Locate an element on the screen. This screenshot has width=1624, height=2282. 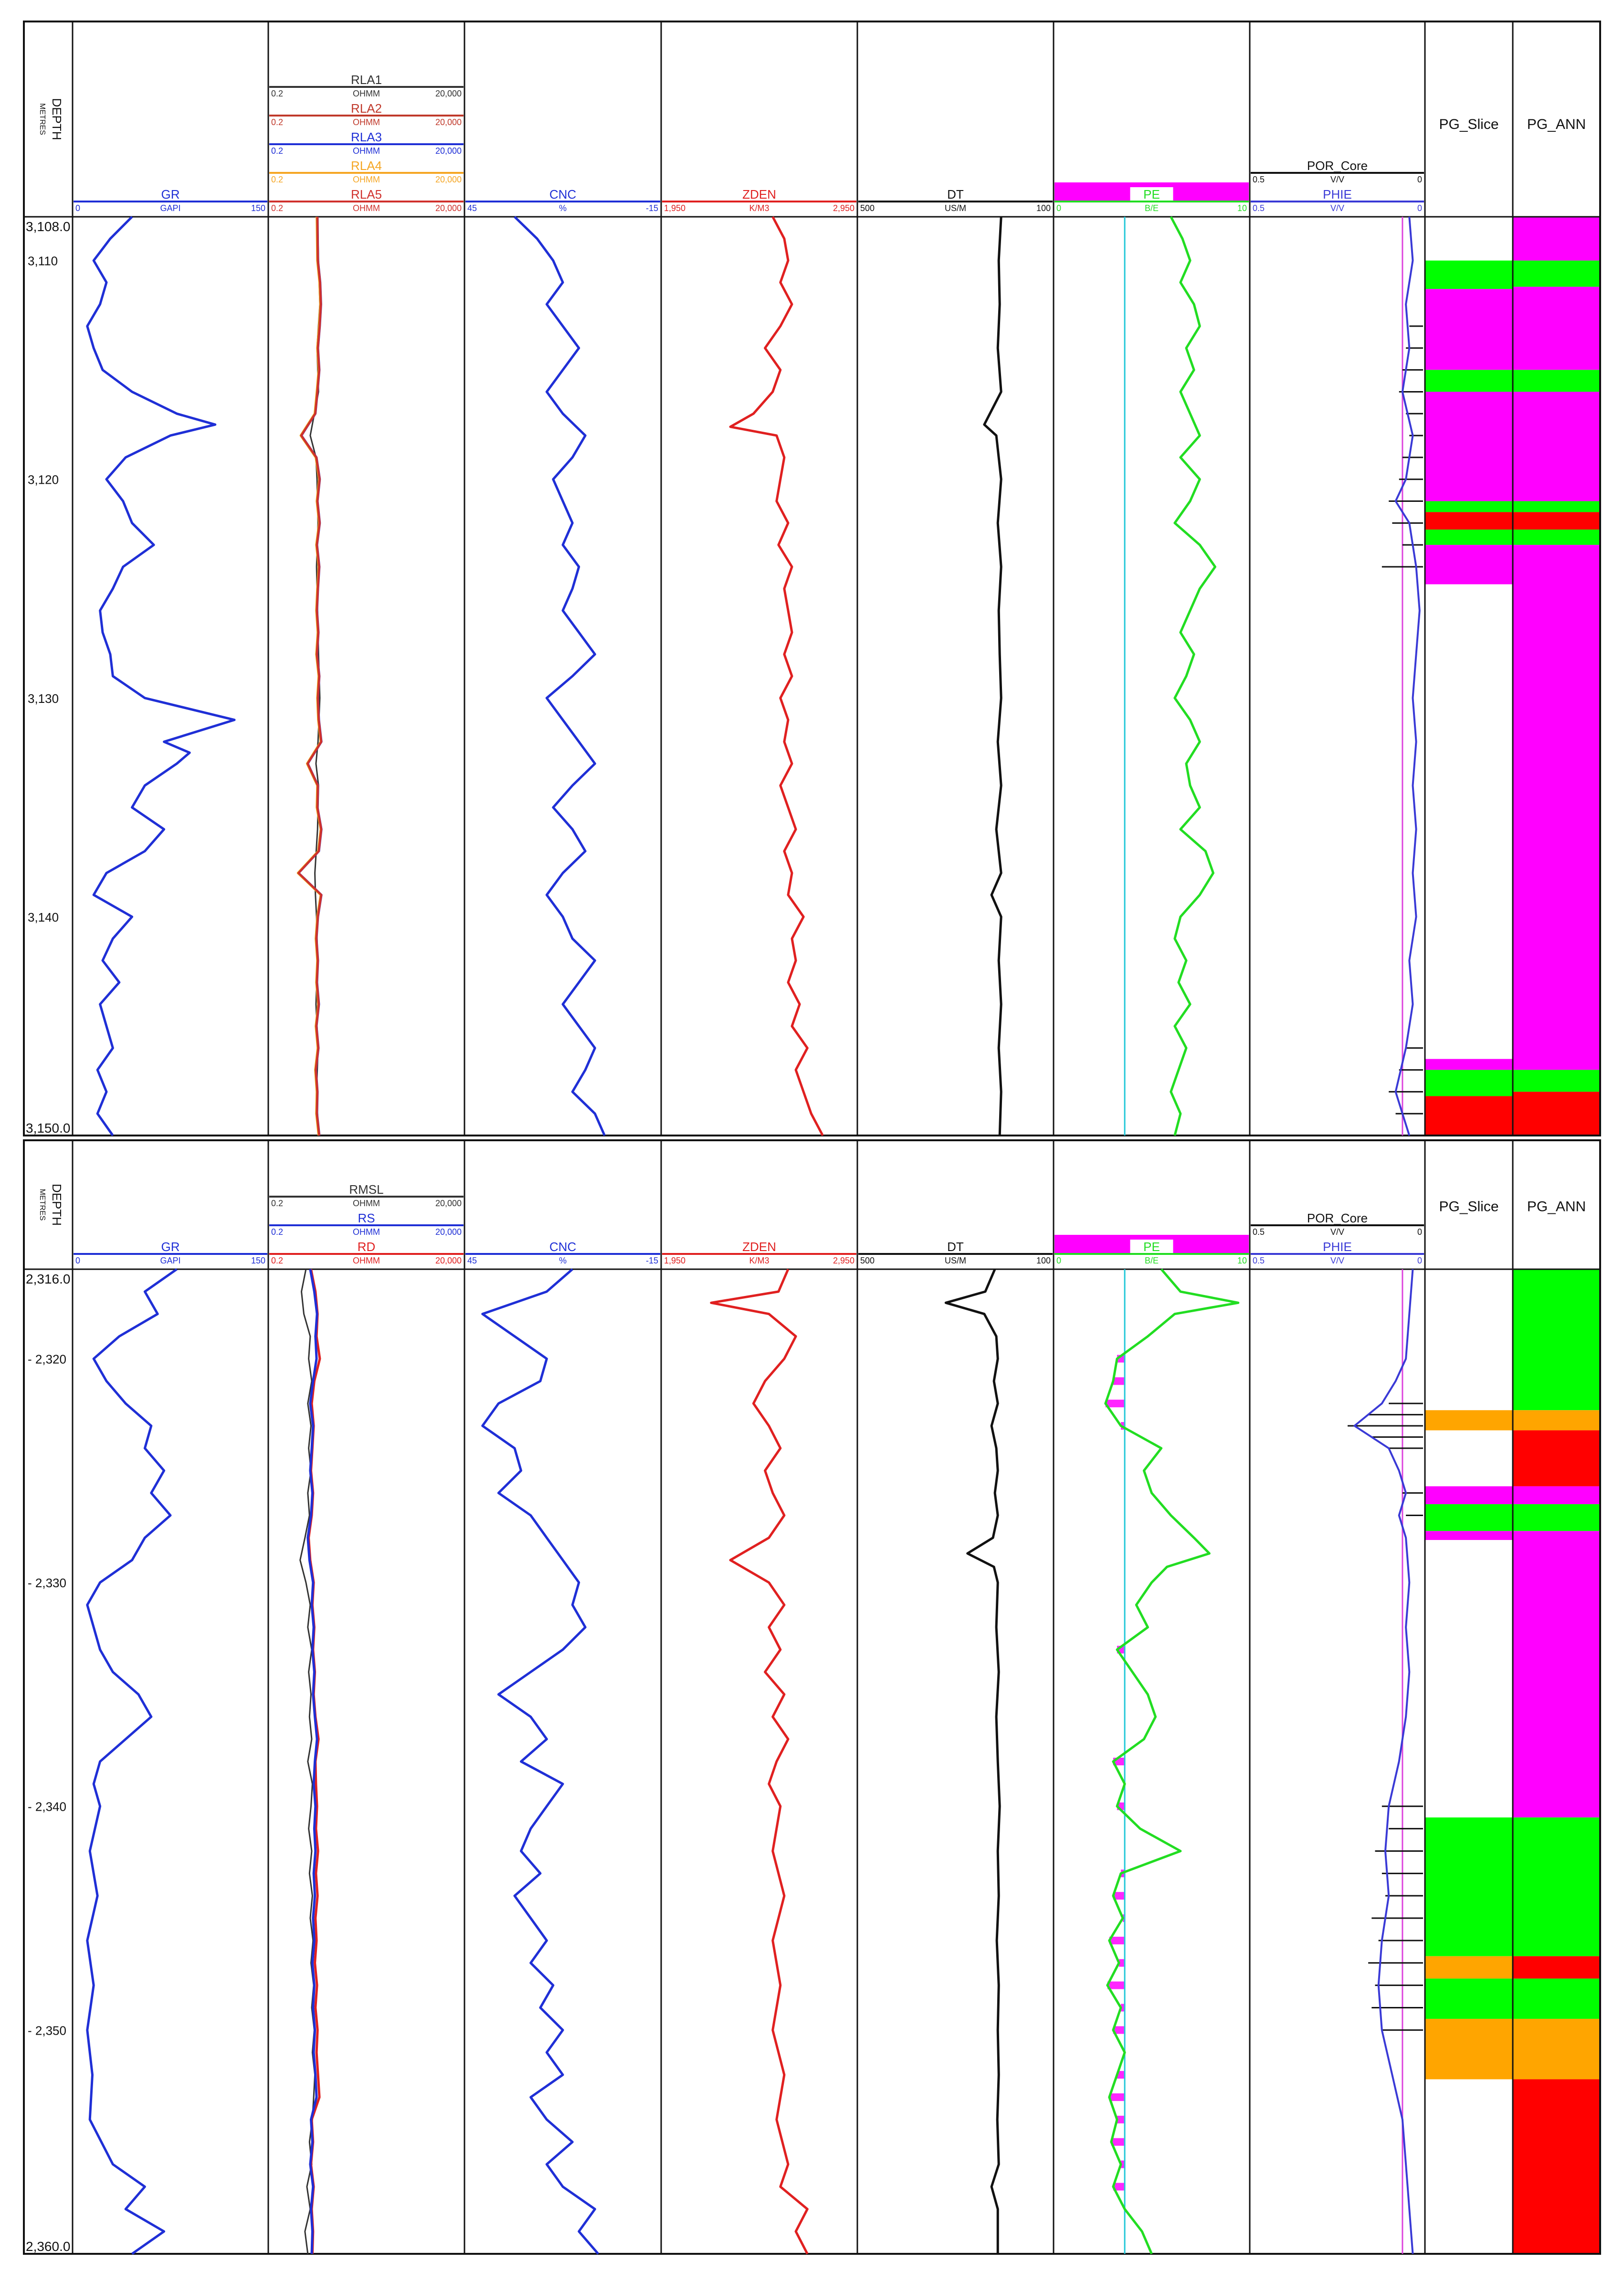
curve-name-por_core: POR_Core is located at coordinates (1337, 166).